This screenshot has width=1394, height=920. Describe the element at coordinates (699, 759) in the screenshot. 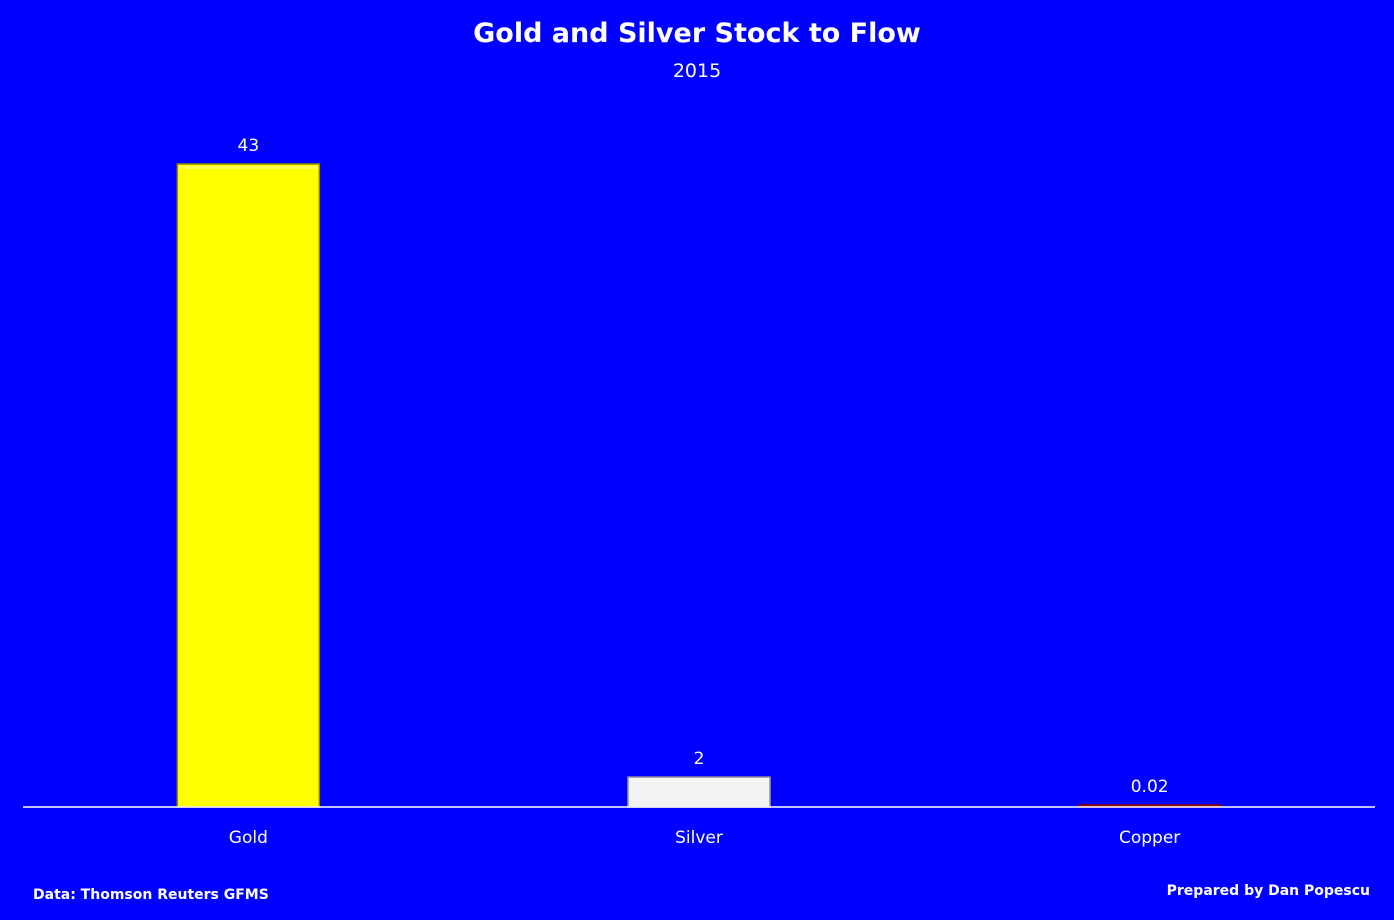

I see `data-label-silver: 2` at that location.